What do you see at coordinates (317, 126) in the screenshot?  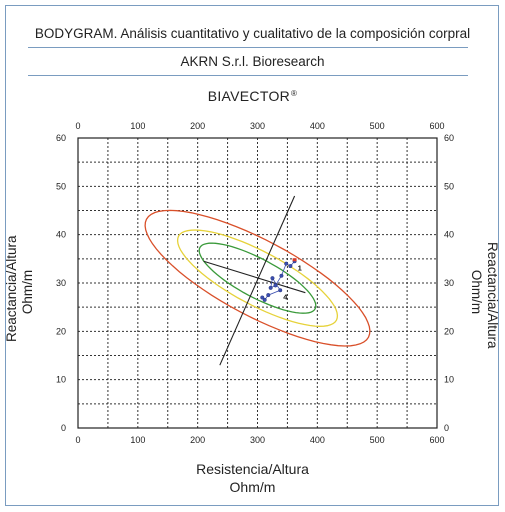 I see `x-tick-label-top: 400` at bounding box center [317, 126].